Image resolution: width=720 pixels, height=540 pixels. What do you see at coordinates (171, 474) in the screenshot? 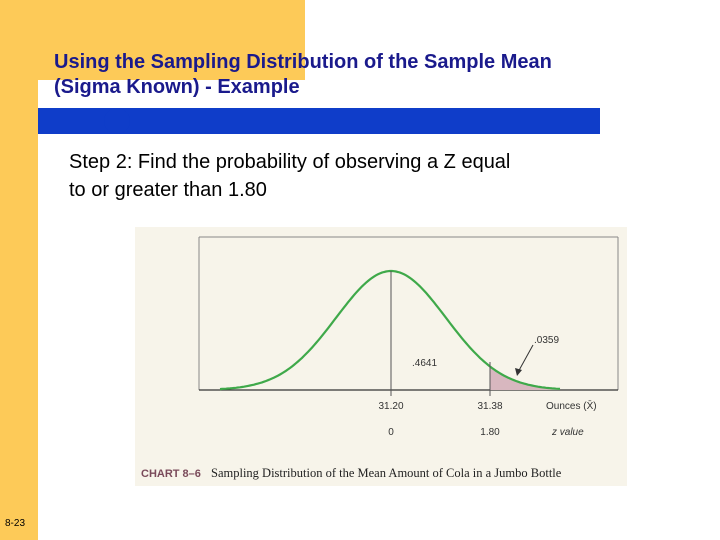
I see `chart-caption-label: CHART 8–6` at bounding box center [171, 474].